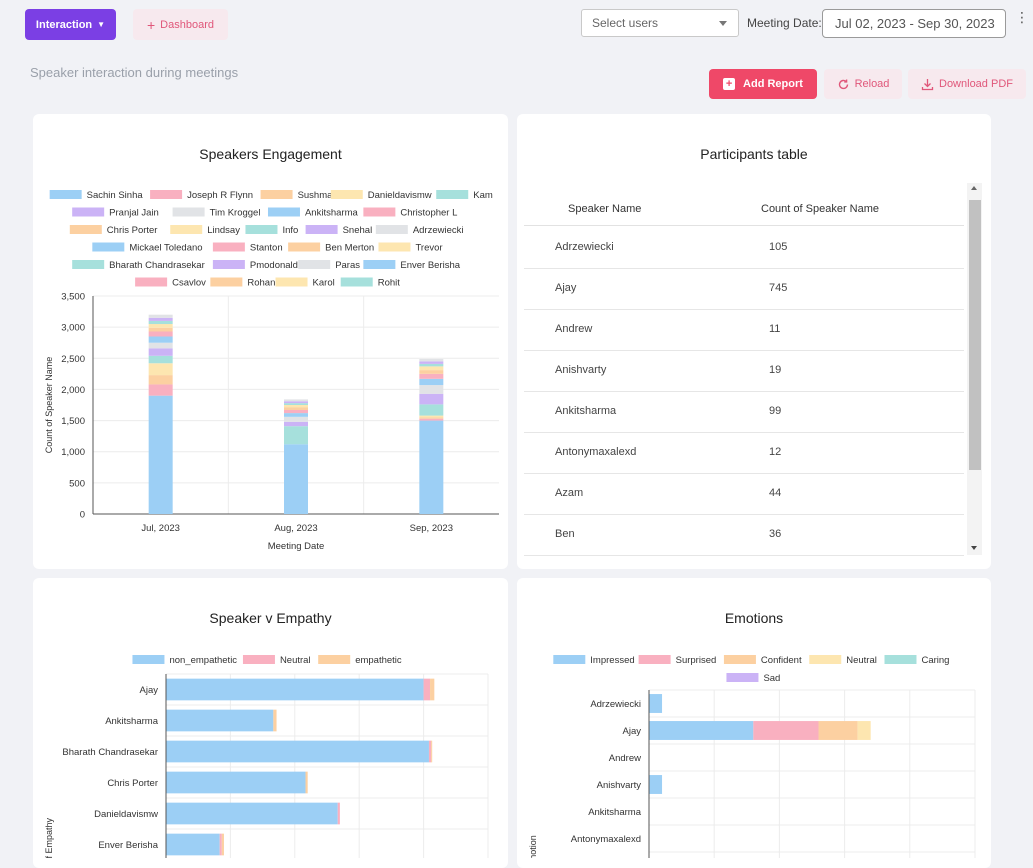 The height and width of the screenshot is (868, 1033). I want to click on interaction-dropdown-button: Interaction ▼, so click(70, 24).